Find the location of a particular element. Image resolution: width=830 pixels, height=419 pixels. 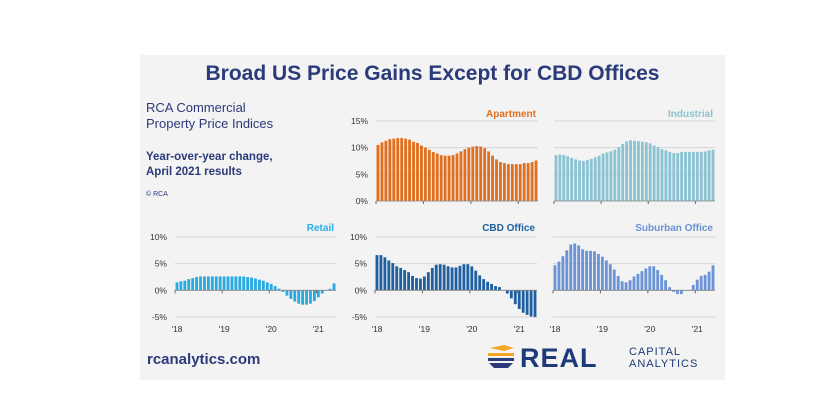

y-tick-label: 15% is located at coordinates (359, 121).